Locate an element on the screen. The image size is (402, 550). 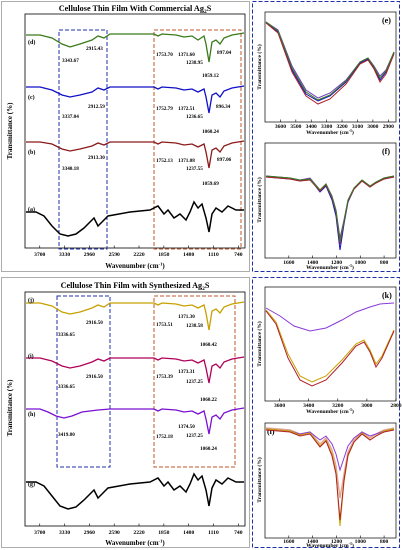
panel-k-x-ticks: 3600 3400 3200 3000 2800 is located at coordinates (338, 403).